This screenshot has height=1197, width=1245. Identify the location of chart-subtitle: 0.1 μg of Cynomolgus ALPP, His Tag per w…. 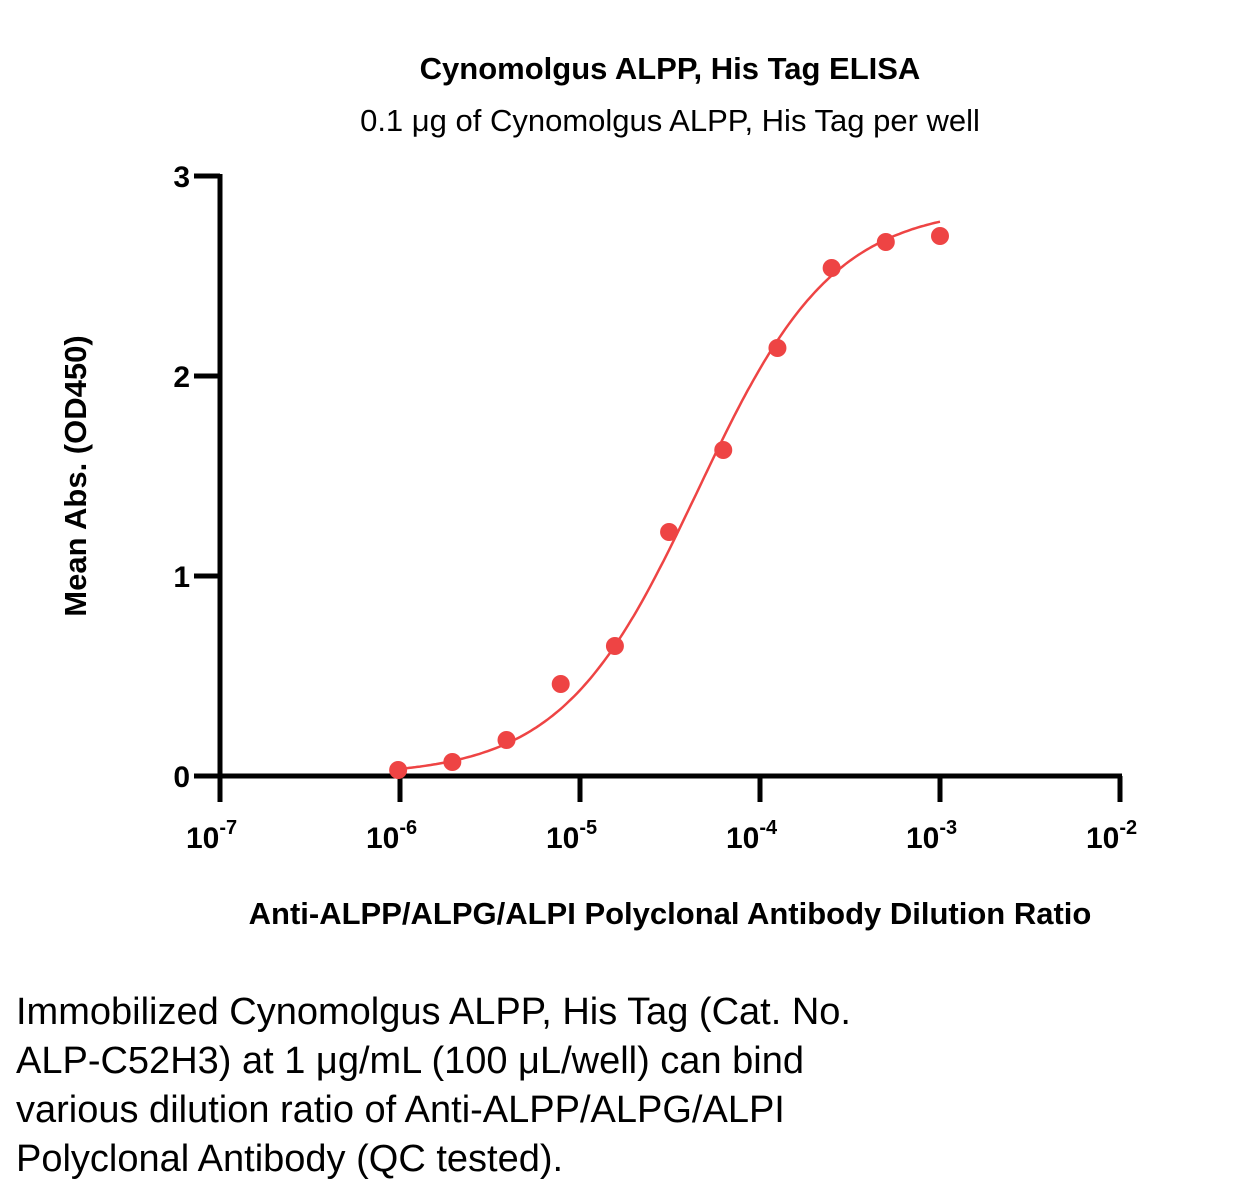
(670, 120).